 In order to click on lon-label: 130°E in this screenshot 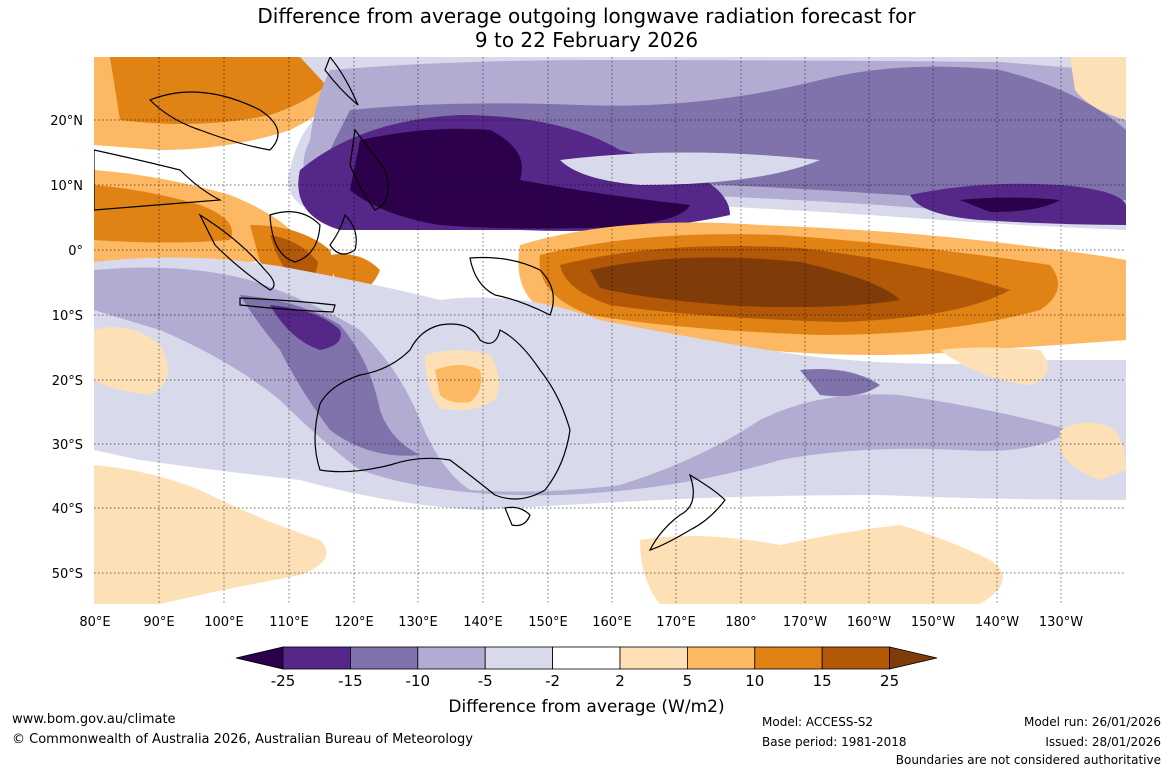, I will do `click(418, 622)`.